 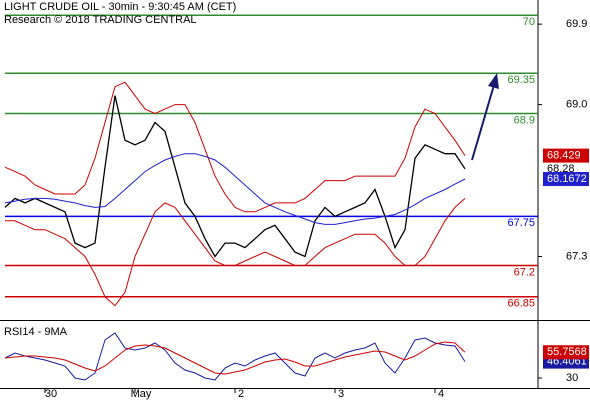 What do you see at coordinates (441, 394) in the screenshot?
I see `x-tick-label: 4` at bounding box center [441, 394].